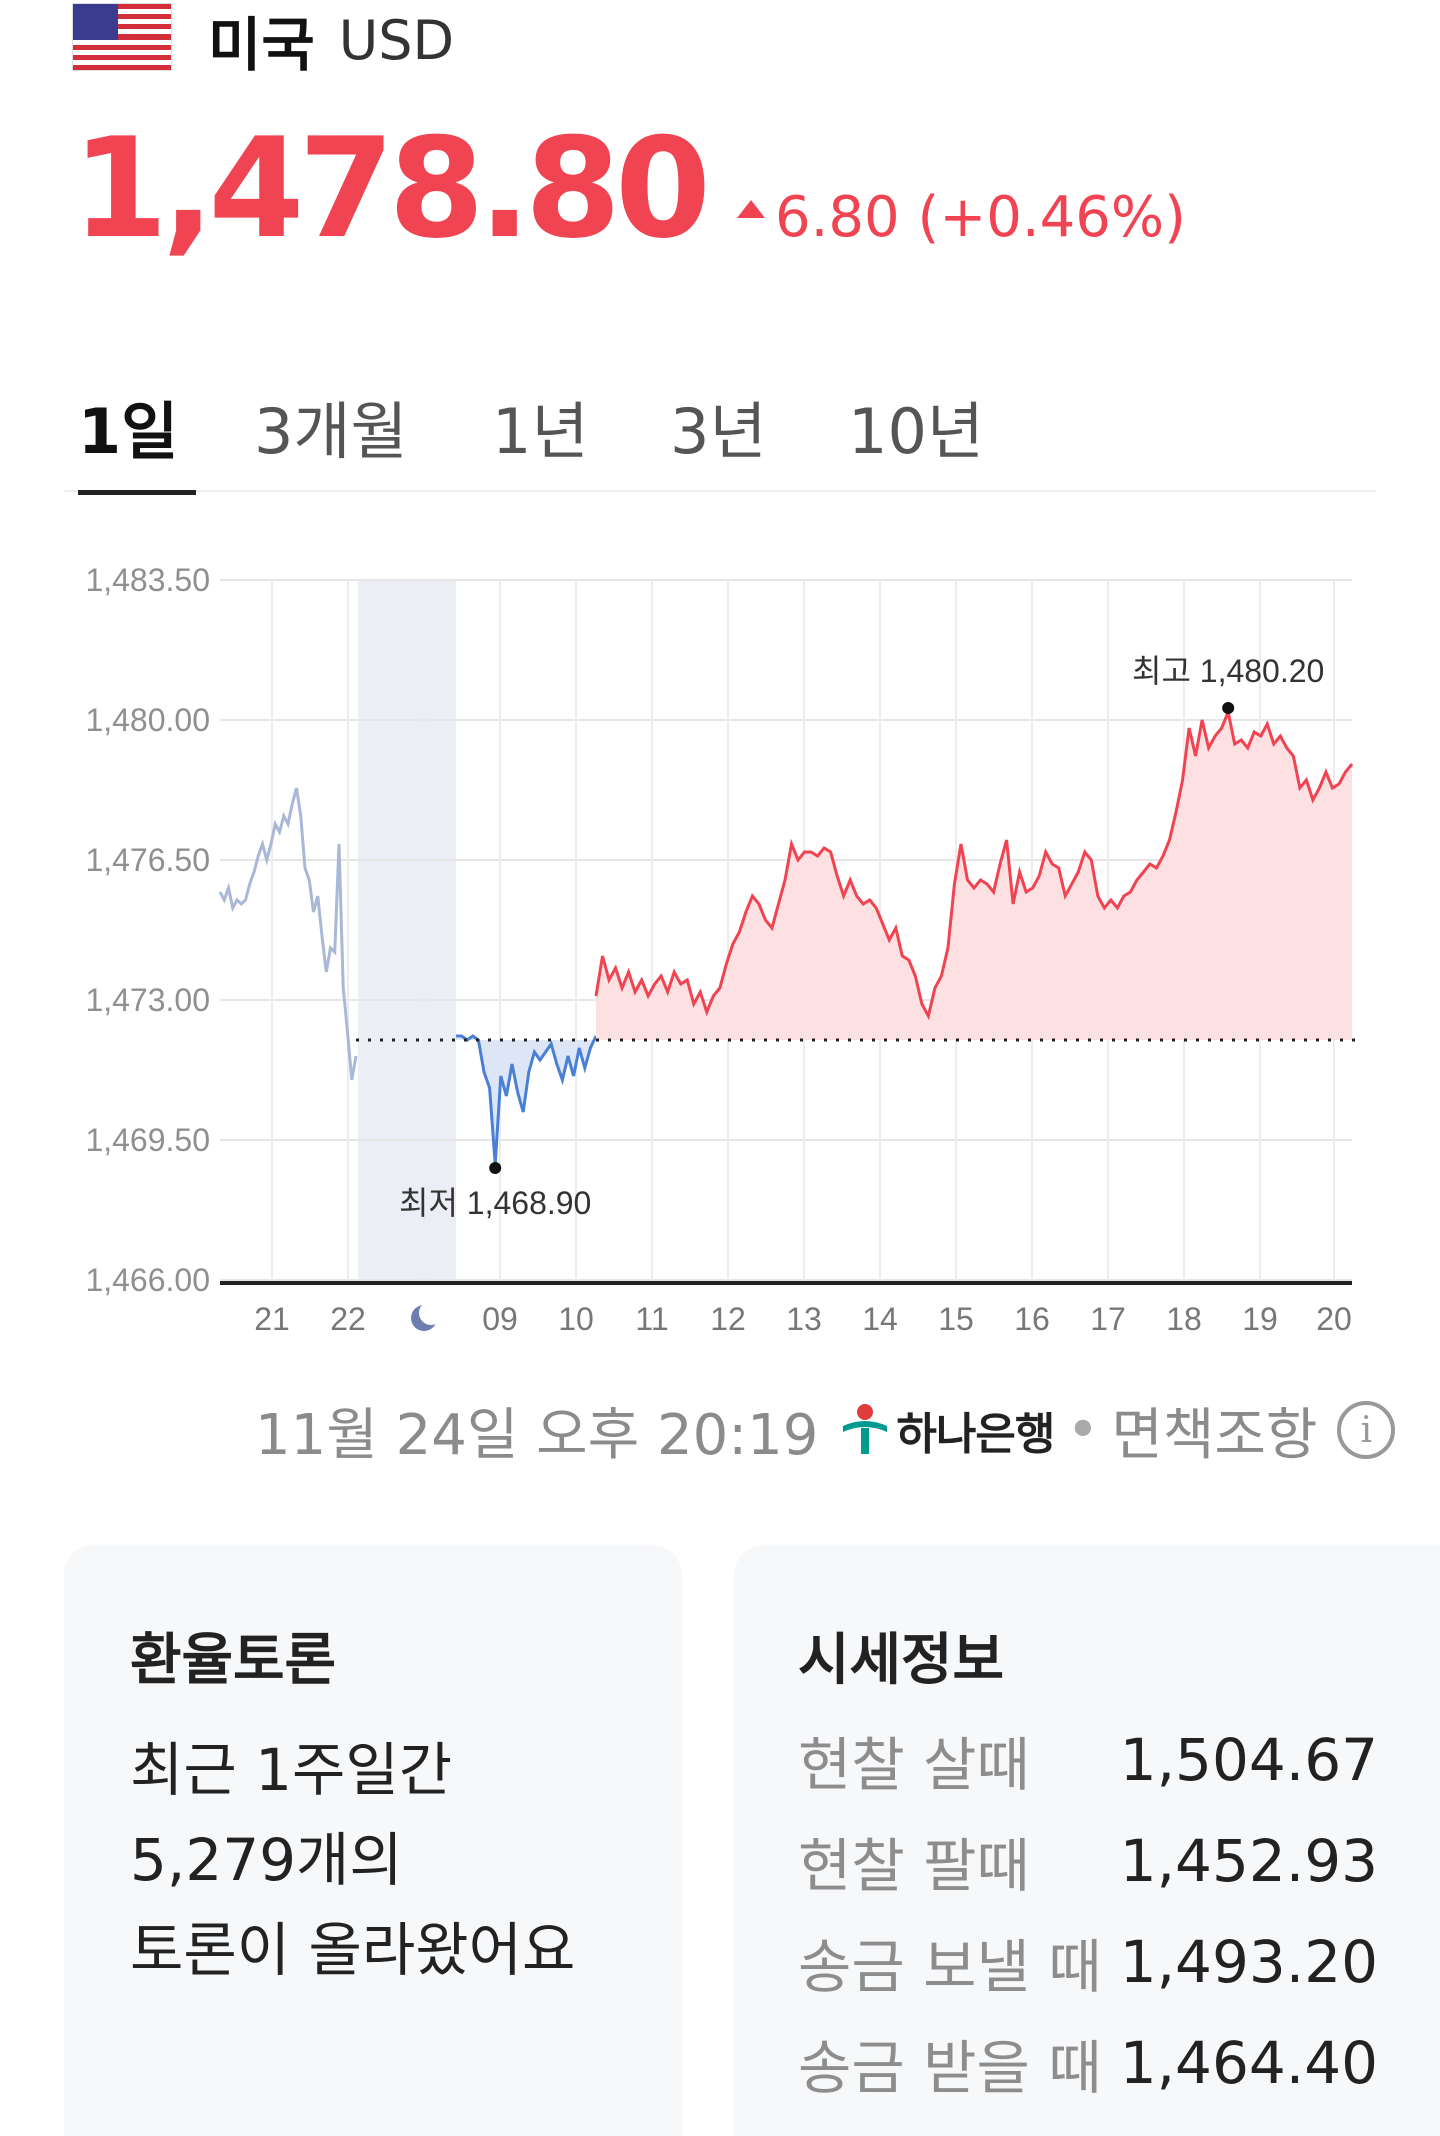 This screenshot has height=2136, width=1440. What do you see at coordinates (500, 1319) in the screenshot?
I see `x-tick-label: 09` at bounding box center [500, 1319].